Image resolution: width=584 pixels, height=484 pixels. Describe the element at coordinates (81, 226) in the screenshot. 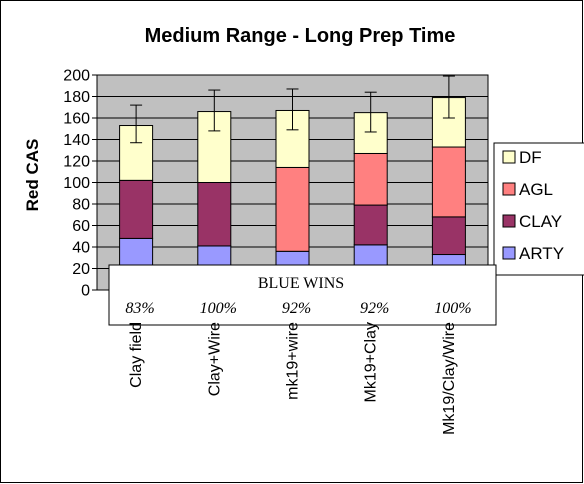

I see `y-tick-label: 60` at that location.